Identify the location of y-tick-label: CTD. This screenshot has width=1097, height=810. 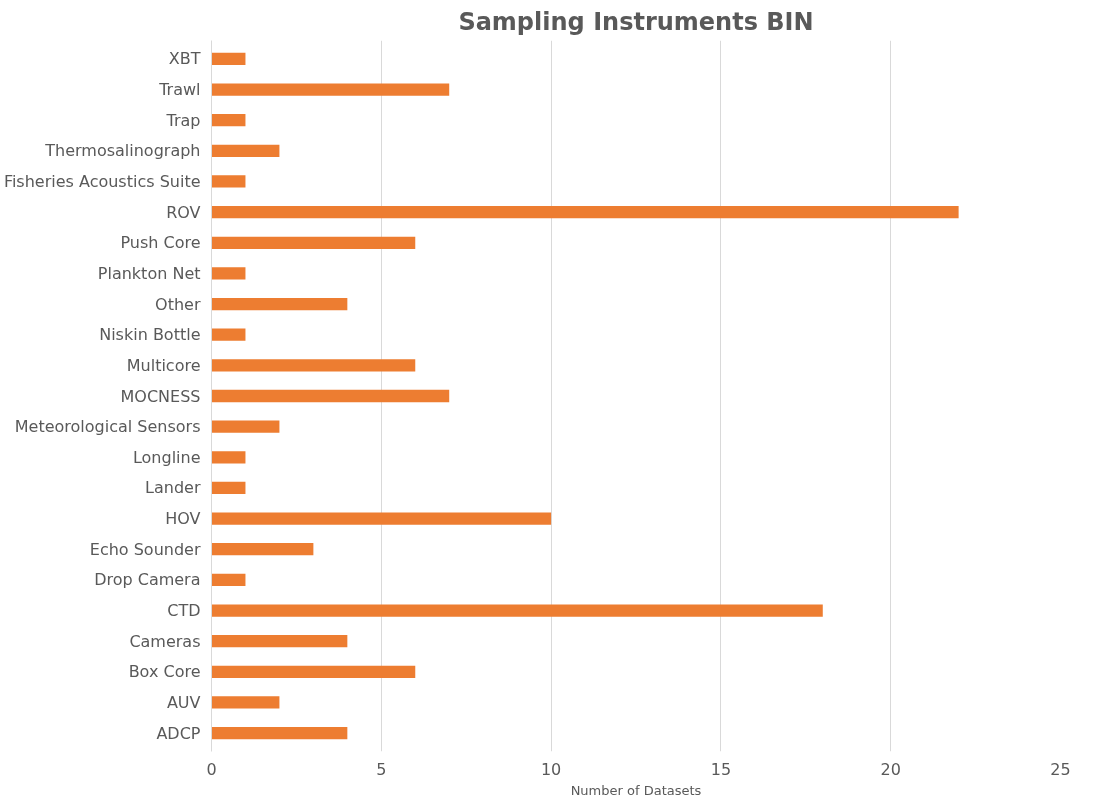
(184, 611).